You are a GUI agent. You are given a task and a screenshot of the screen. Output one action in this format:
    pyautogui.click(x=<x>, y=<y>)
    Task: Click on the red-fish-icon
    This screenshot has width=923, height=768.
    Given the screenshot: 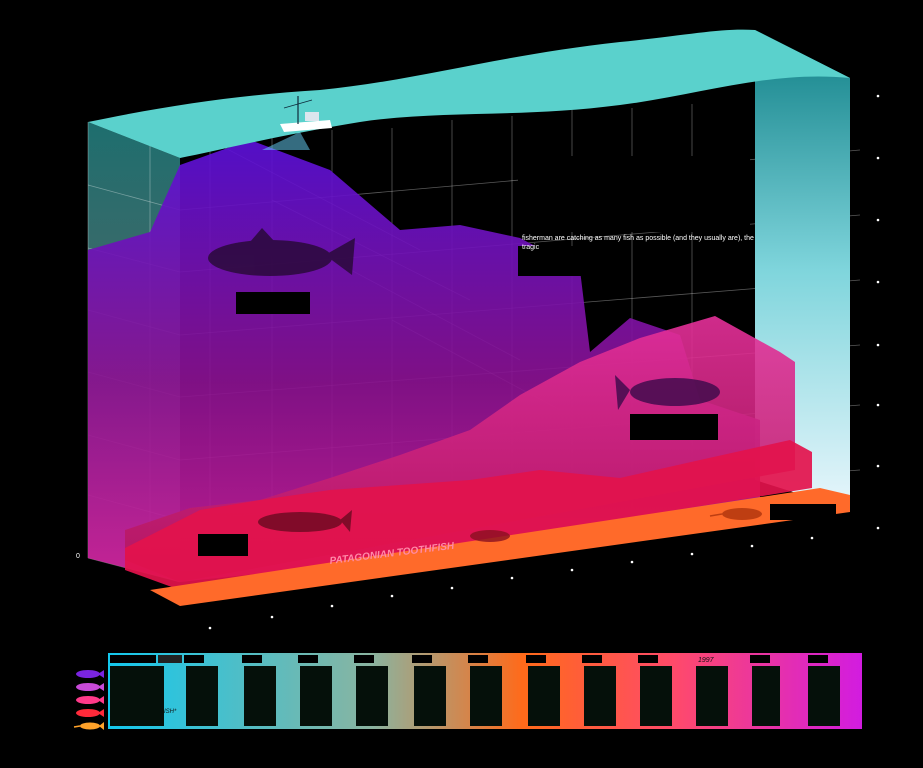 What is the action you would take?
    pyautogui.click(x=90, y=713)
    